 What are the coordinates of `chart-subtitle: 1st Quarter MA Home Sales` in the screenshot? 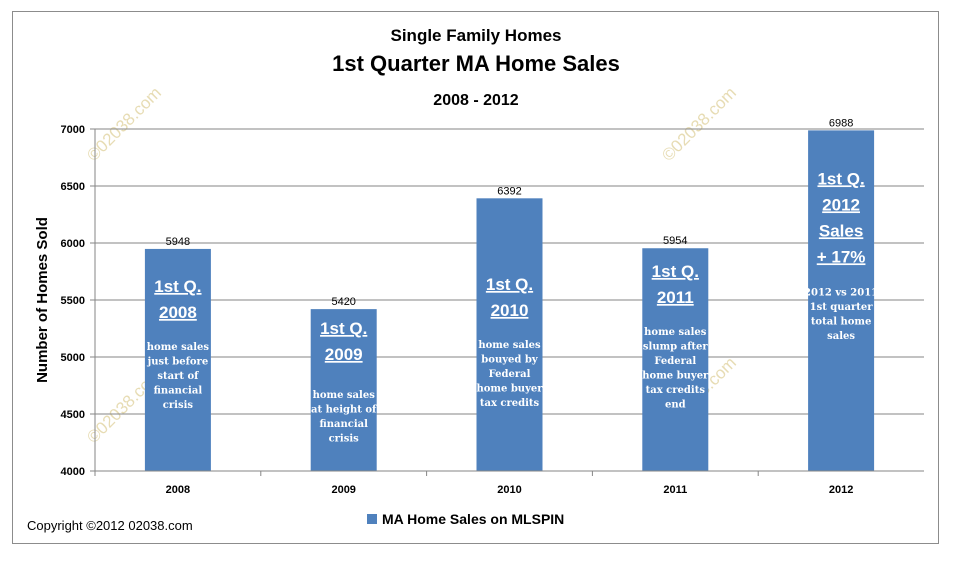 It's located at (476, 63).